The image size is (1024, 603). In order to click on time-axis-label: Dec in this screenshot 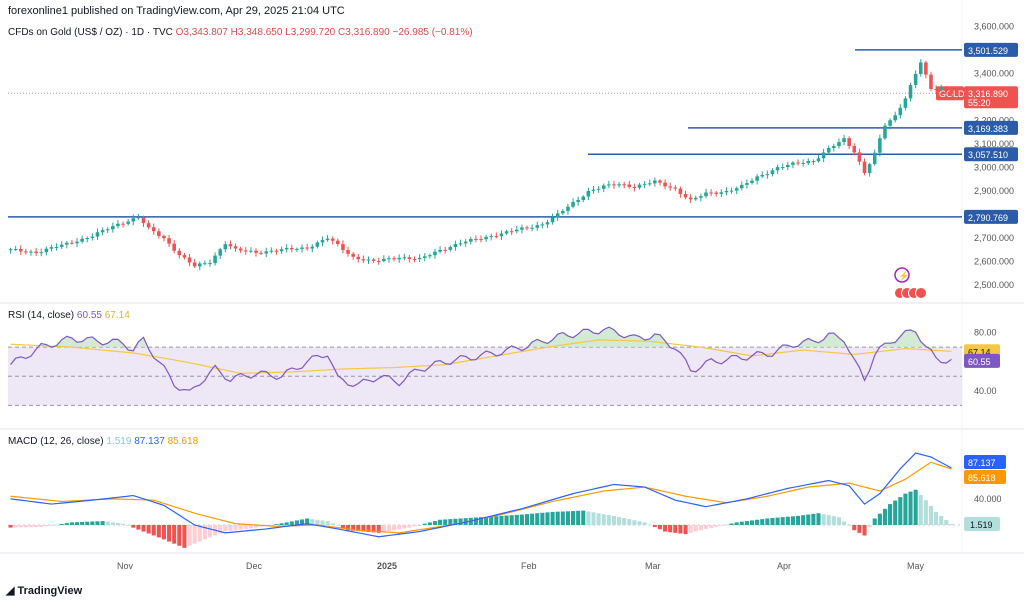, I will do `click(254, 566)`.